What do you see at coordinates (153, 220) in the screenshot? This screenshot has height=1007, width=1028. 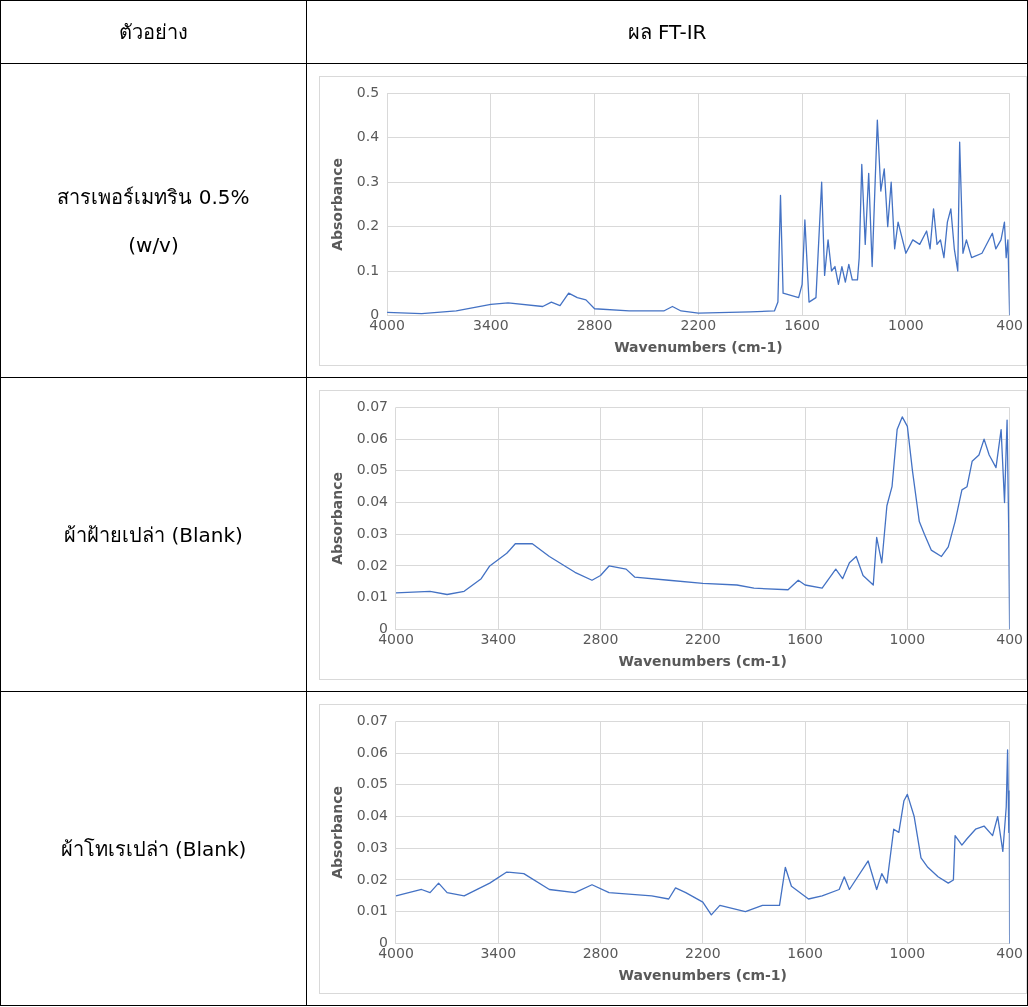 I see `text: สารเพอร์เมทริน 0.5% (w/v)` at bounding box center [153, 220].